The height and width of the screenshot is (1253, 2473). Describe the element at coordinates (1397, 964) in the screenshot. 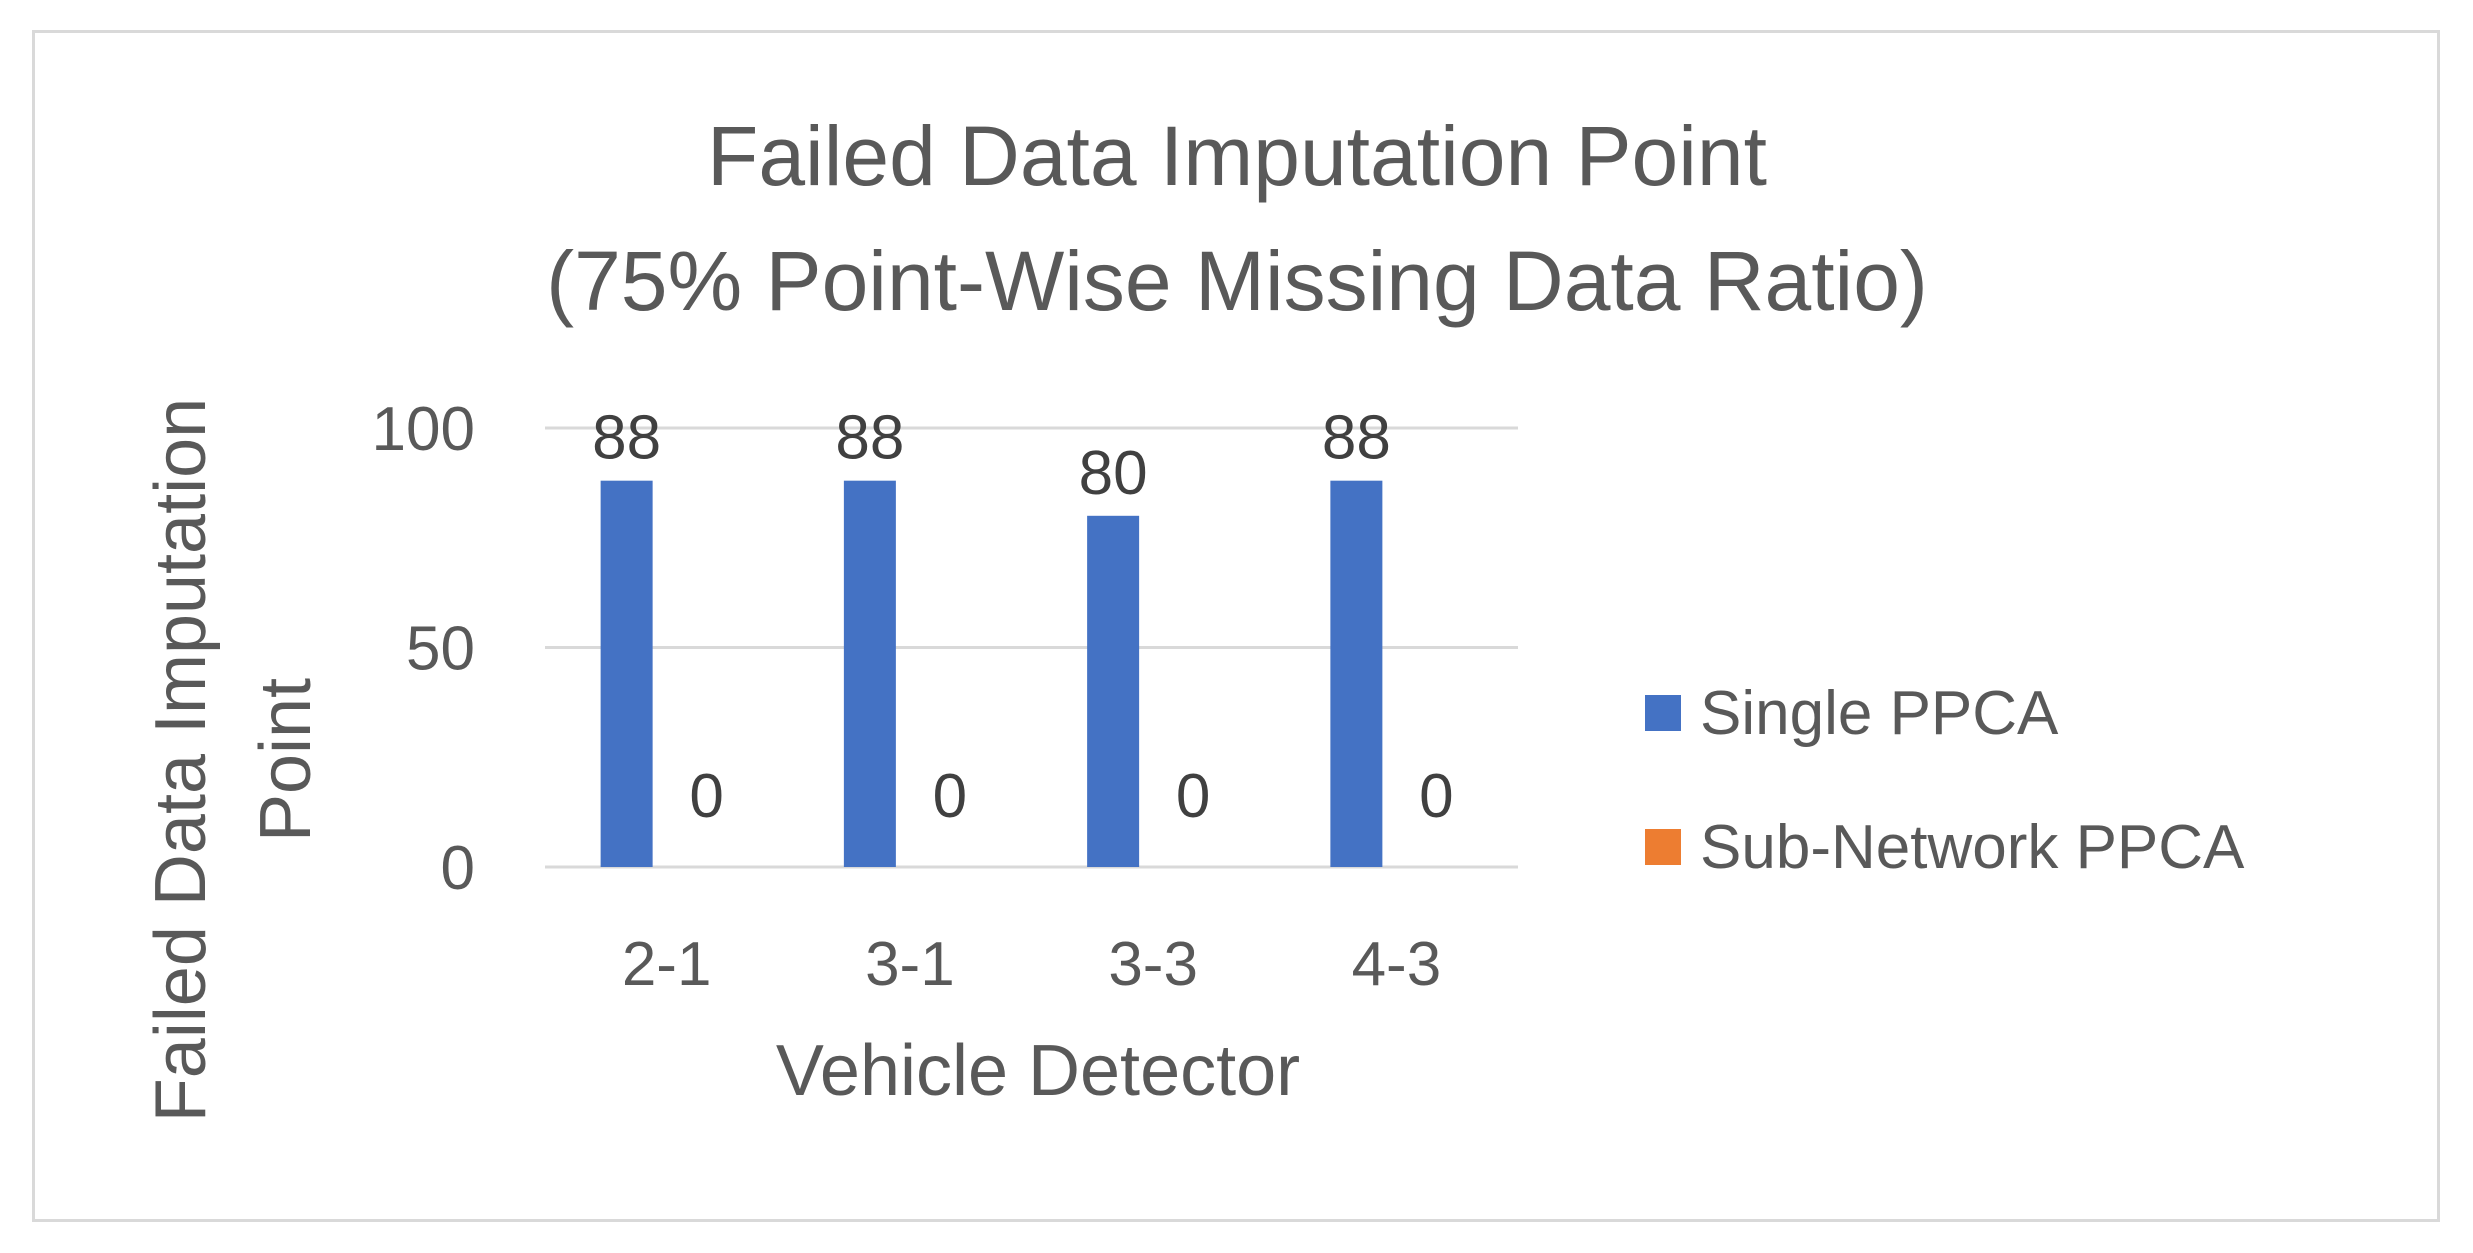

I see `x-tick-label: 4-3` at that location.